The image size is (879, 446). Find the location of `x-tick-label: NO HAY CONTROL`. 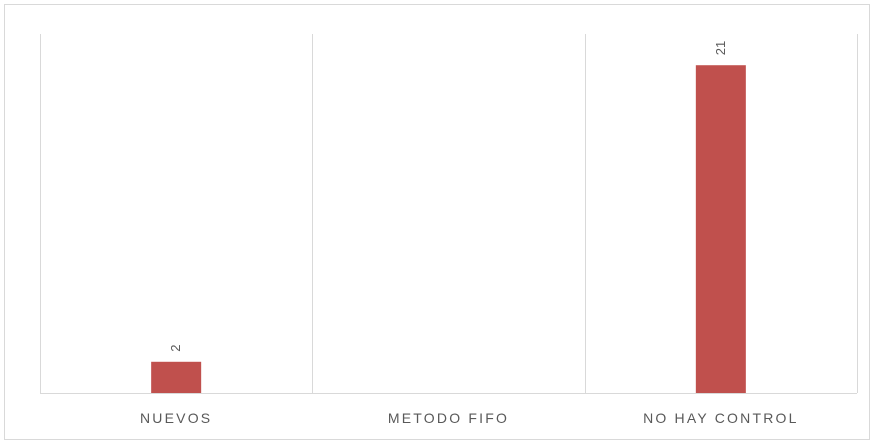

x-tick-label: NO HAY CONTROL is located at coordinates (721, 418).